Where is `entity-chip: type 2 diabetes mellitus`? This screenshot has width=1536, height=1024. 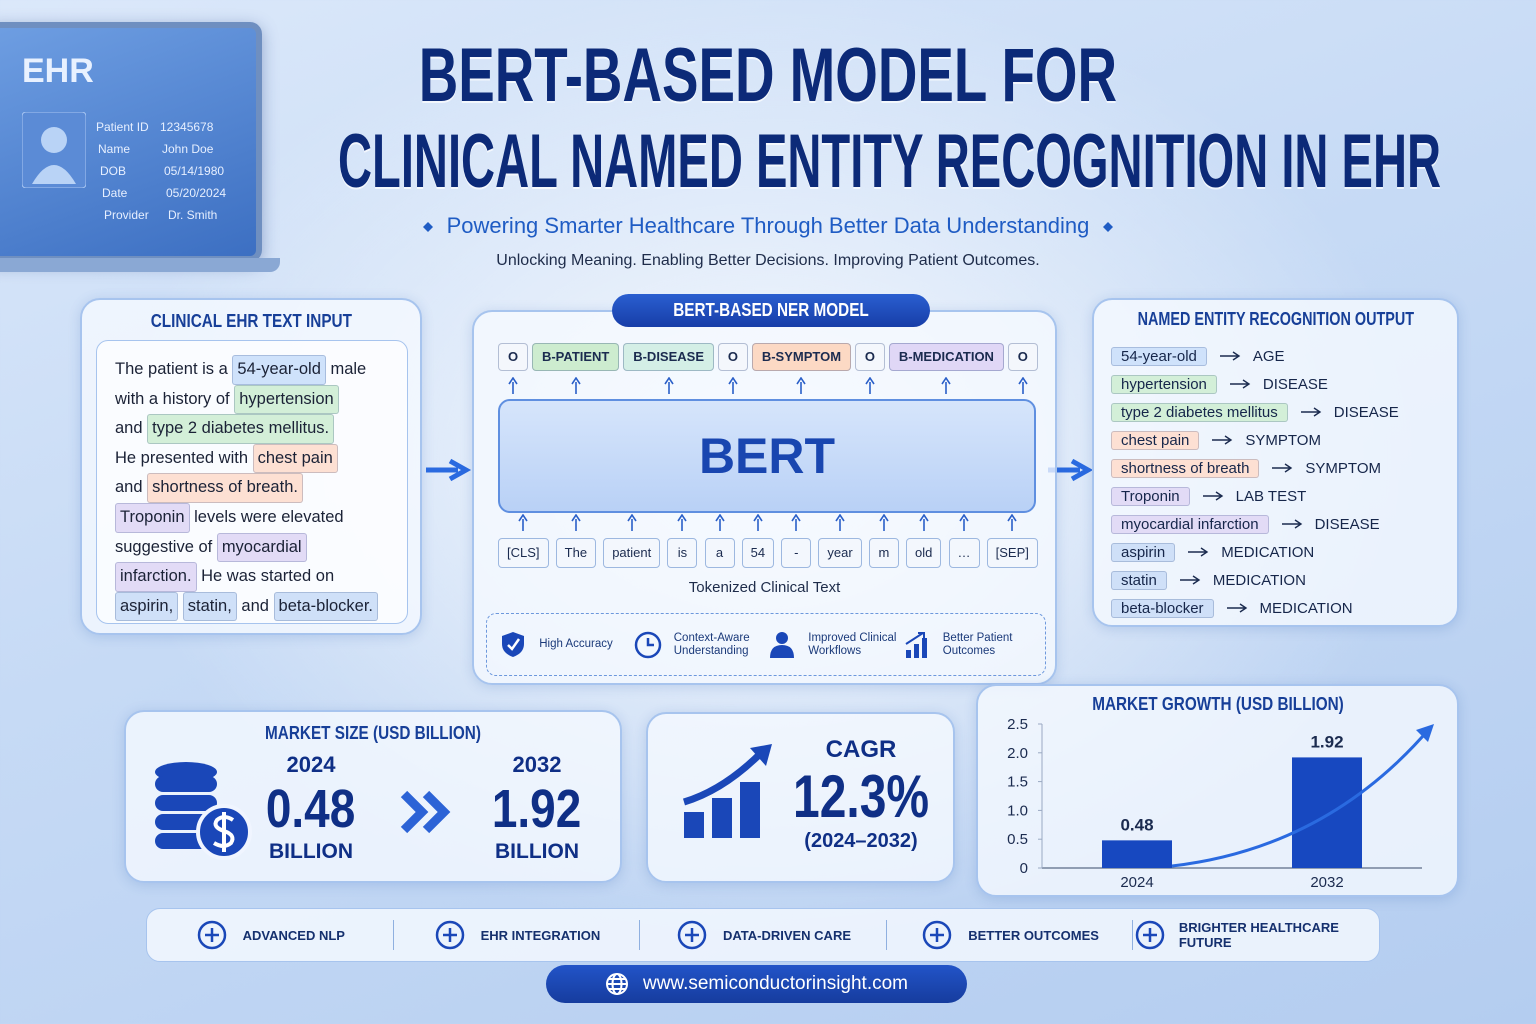
entity-chip: type 2 diabetes mellitus is located at coordinates (1199, 412).